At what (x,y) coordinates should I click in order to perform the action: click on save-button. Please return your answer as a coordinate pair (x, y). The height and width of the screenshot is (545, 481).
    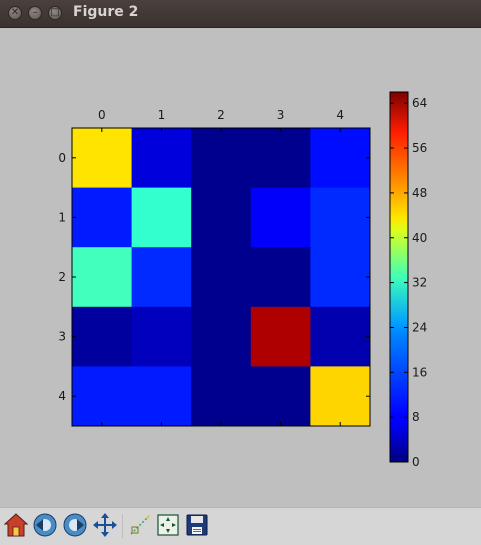
    Looking at the image, I should click on (197, 525).